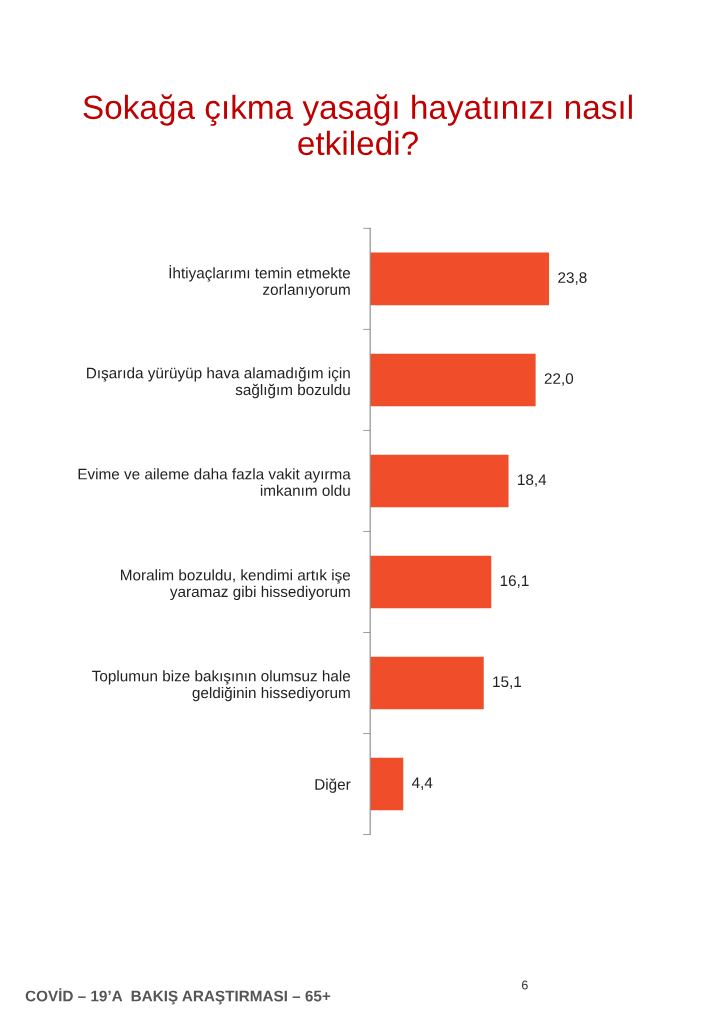 Image resolution: width=716 pixels, height=1024 pixels. What do you see at coordinates (236, 585) in the screenshot?
I see `y-tick-label: Moralim bozuldu, kendimi artık işe yaramaz gibi hissediyorum` at bounding box center [236, 585].